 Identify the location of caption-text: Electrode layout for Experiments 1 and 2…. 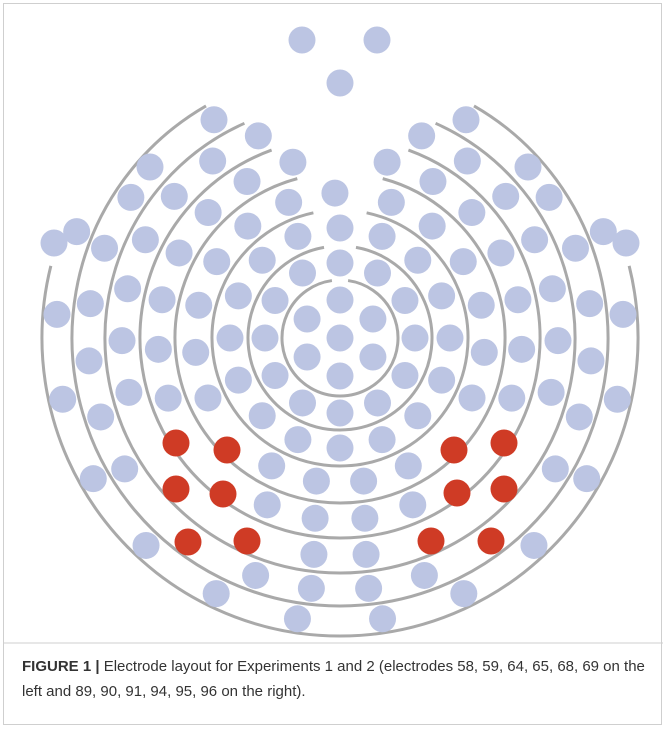
(333, 679).